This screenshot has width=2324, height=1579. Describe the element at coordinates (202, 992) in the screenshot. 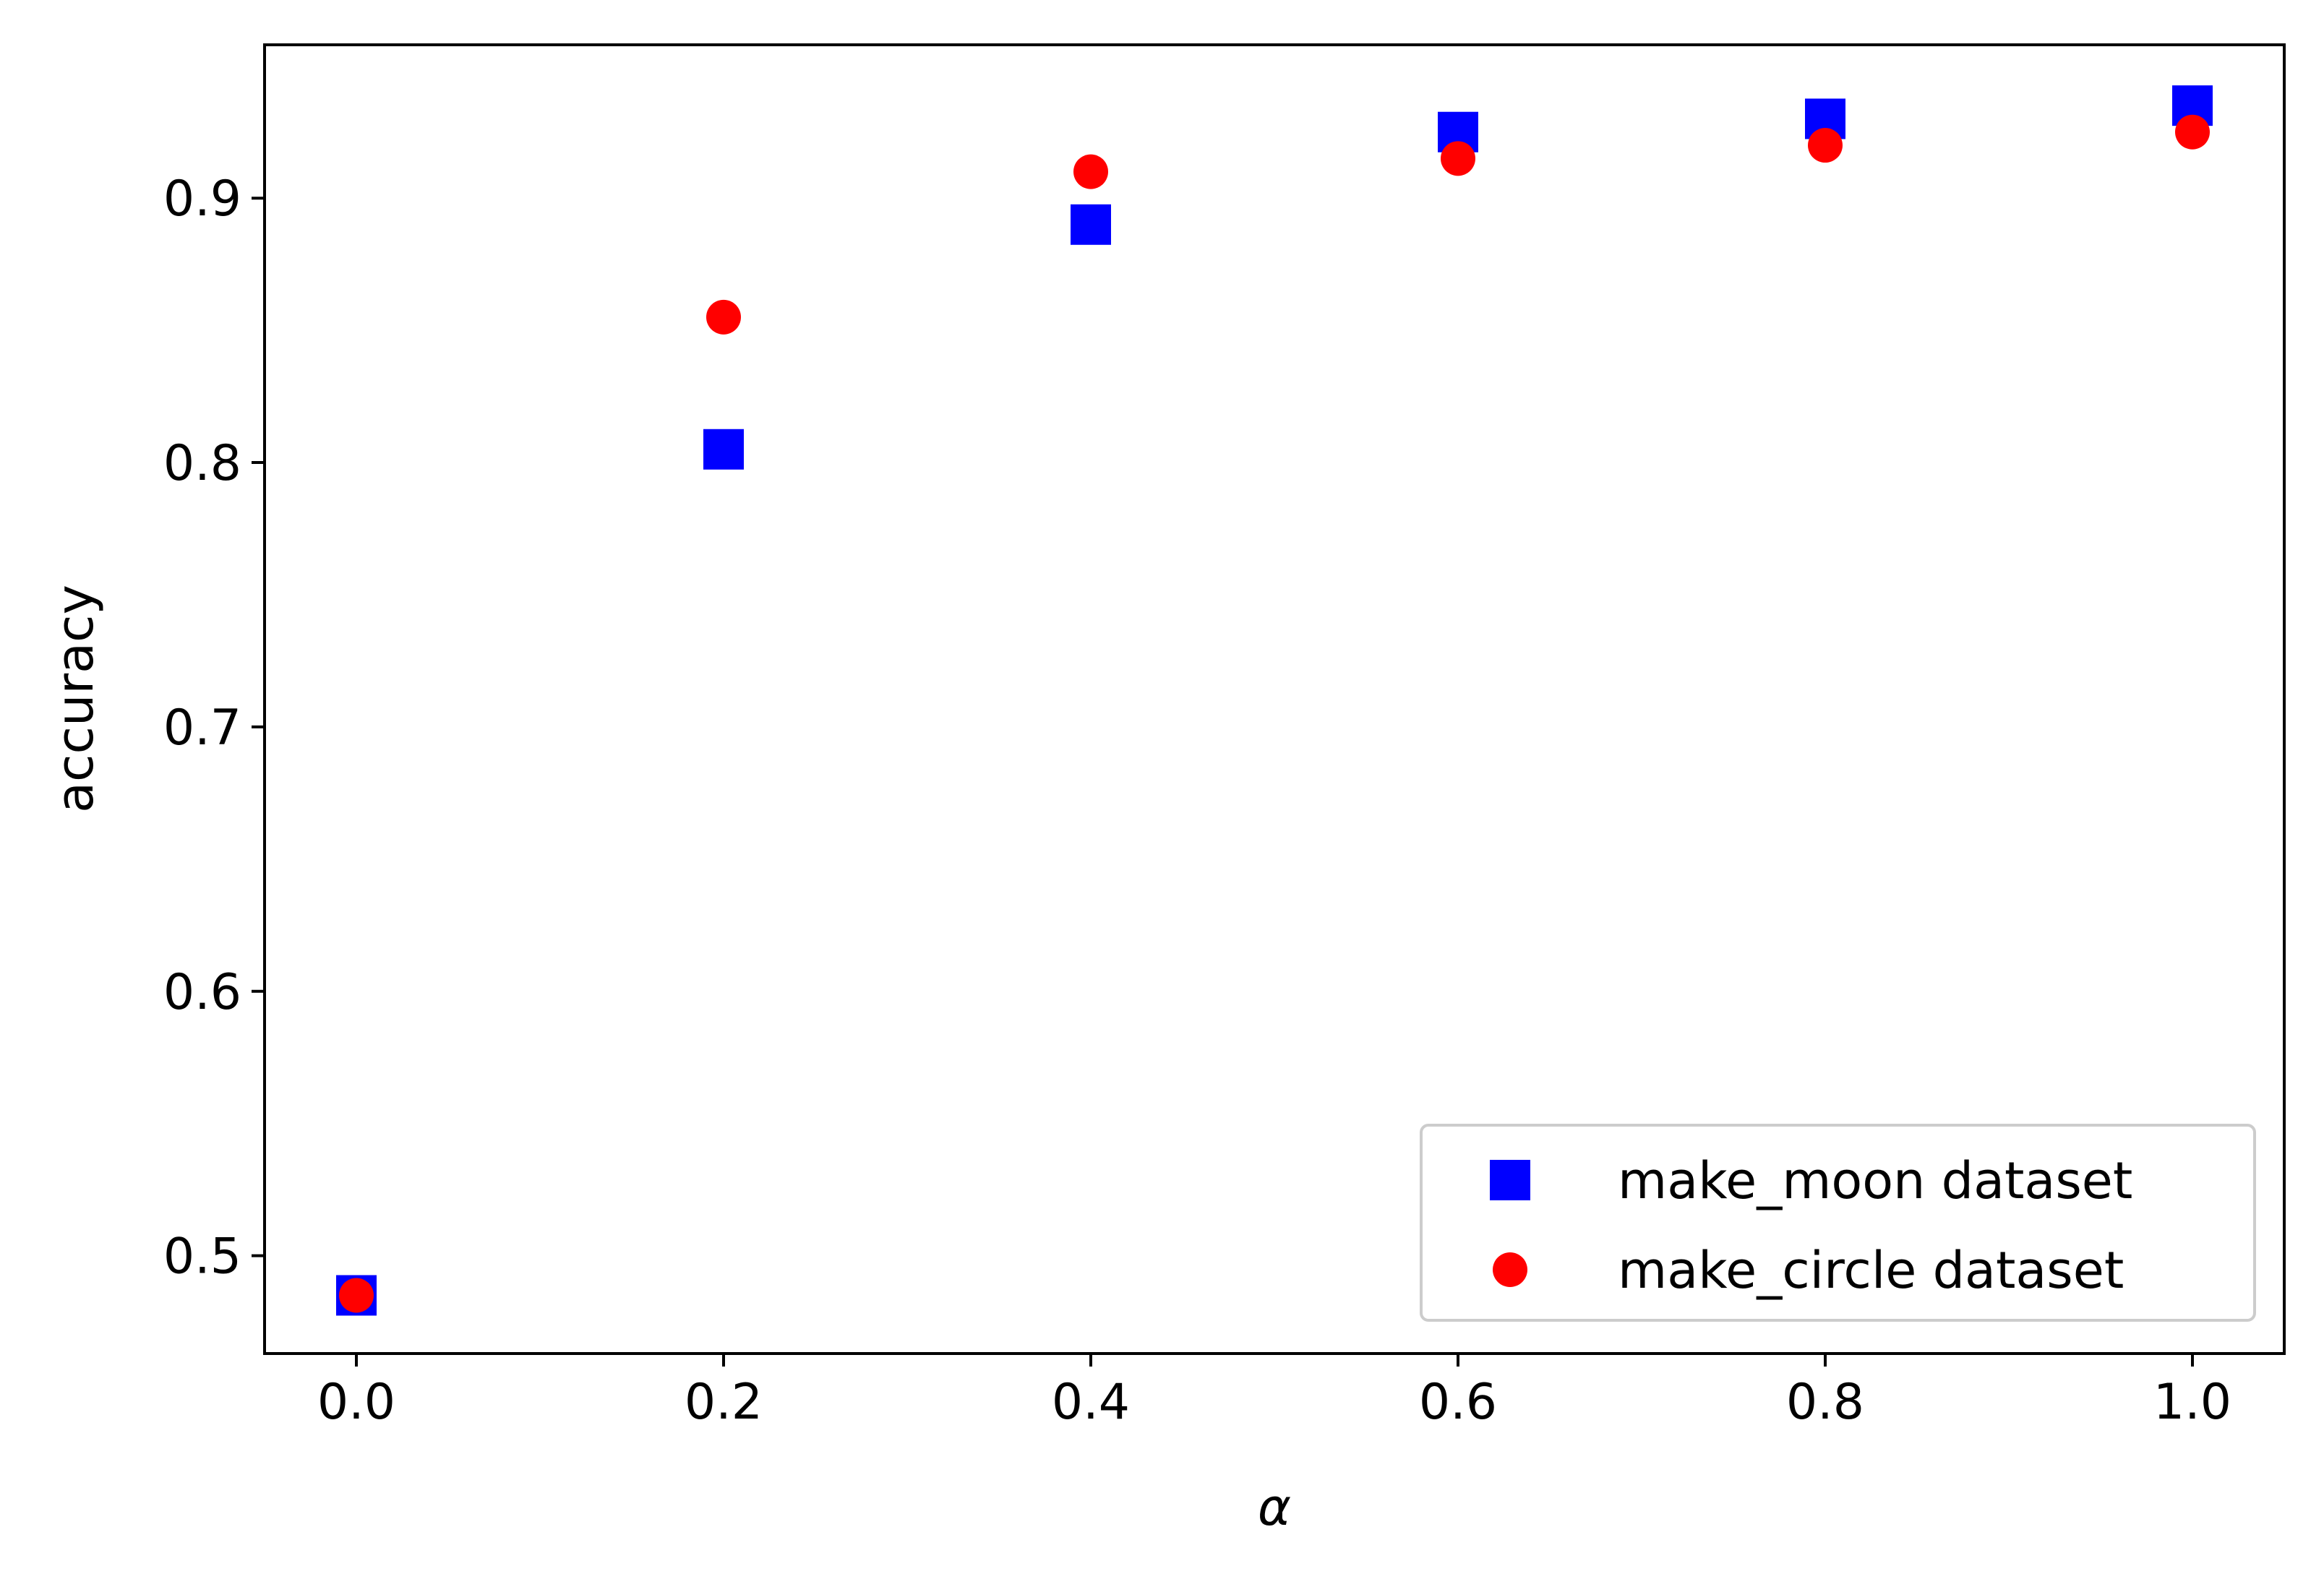

I see `y-tick-label: 0.6` at that location.